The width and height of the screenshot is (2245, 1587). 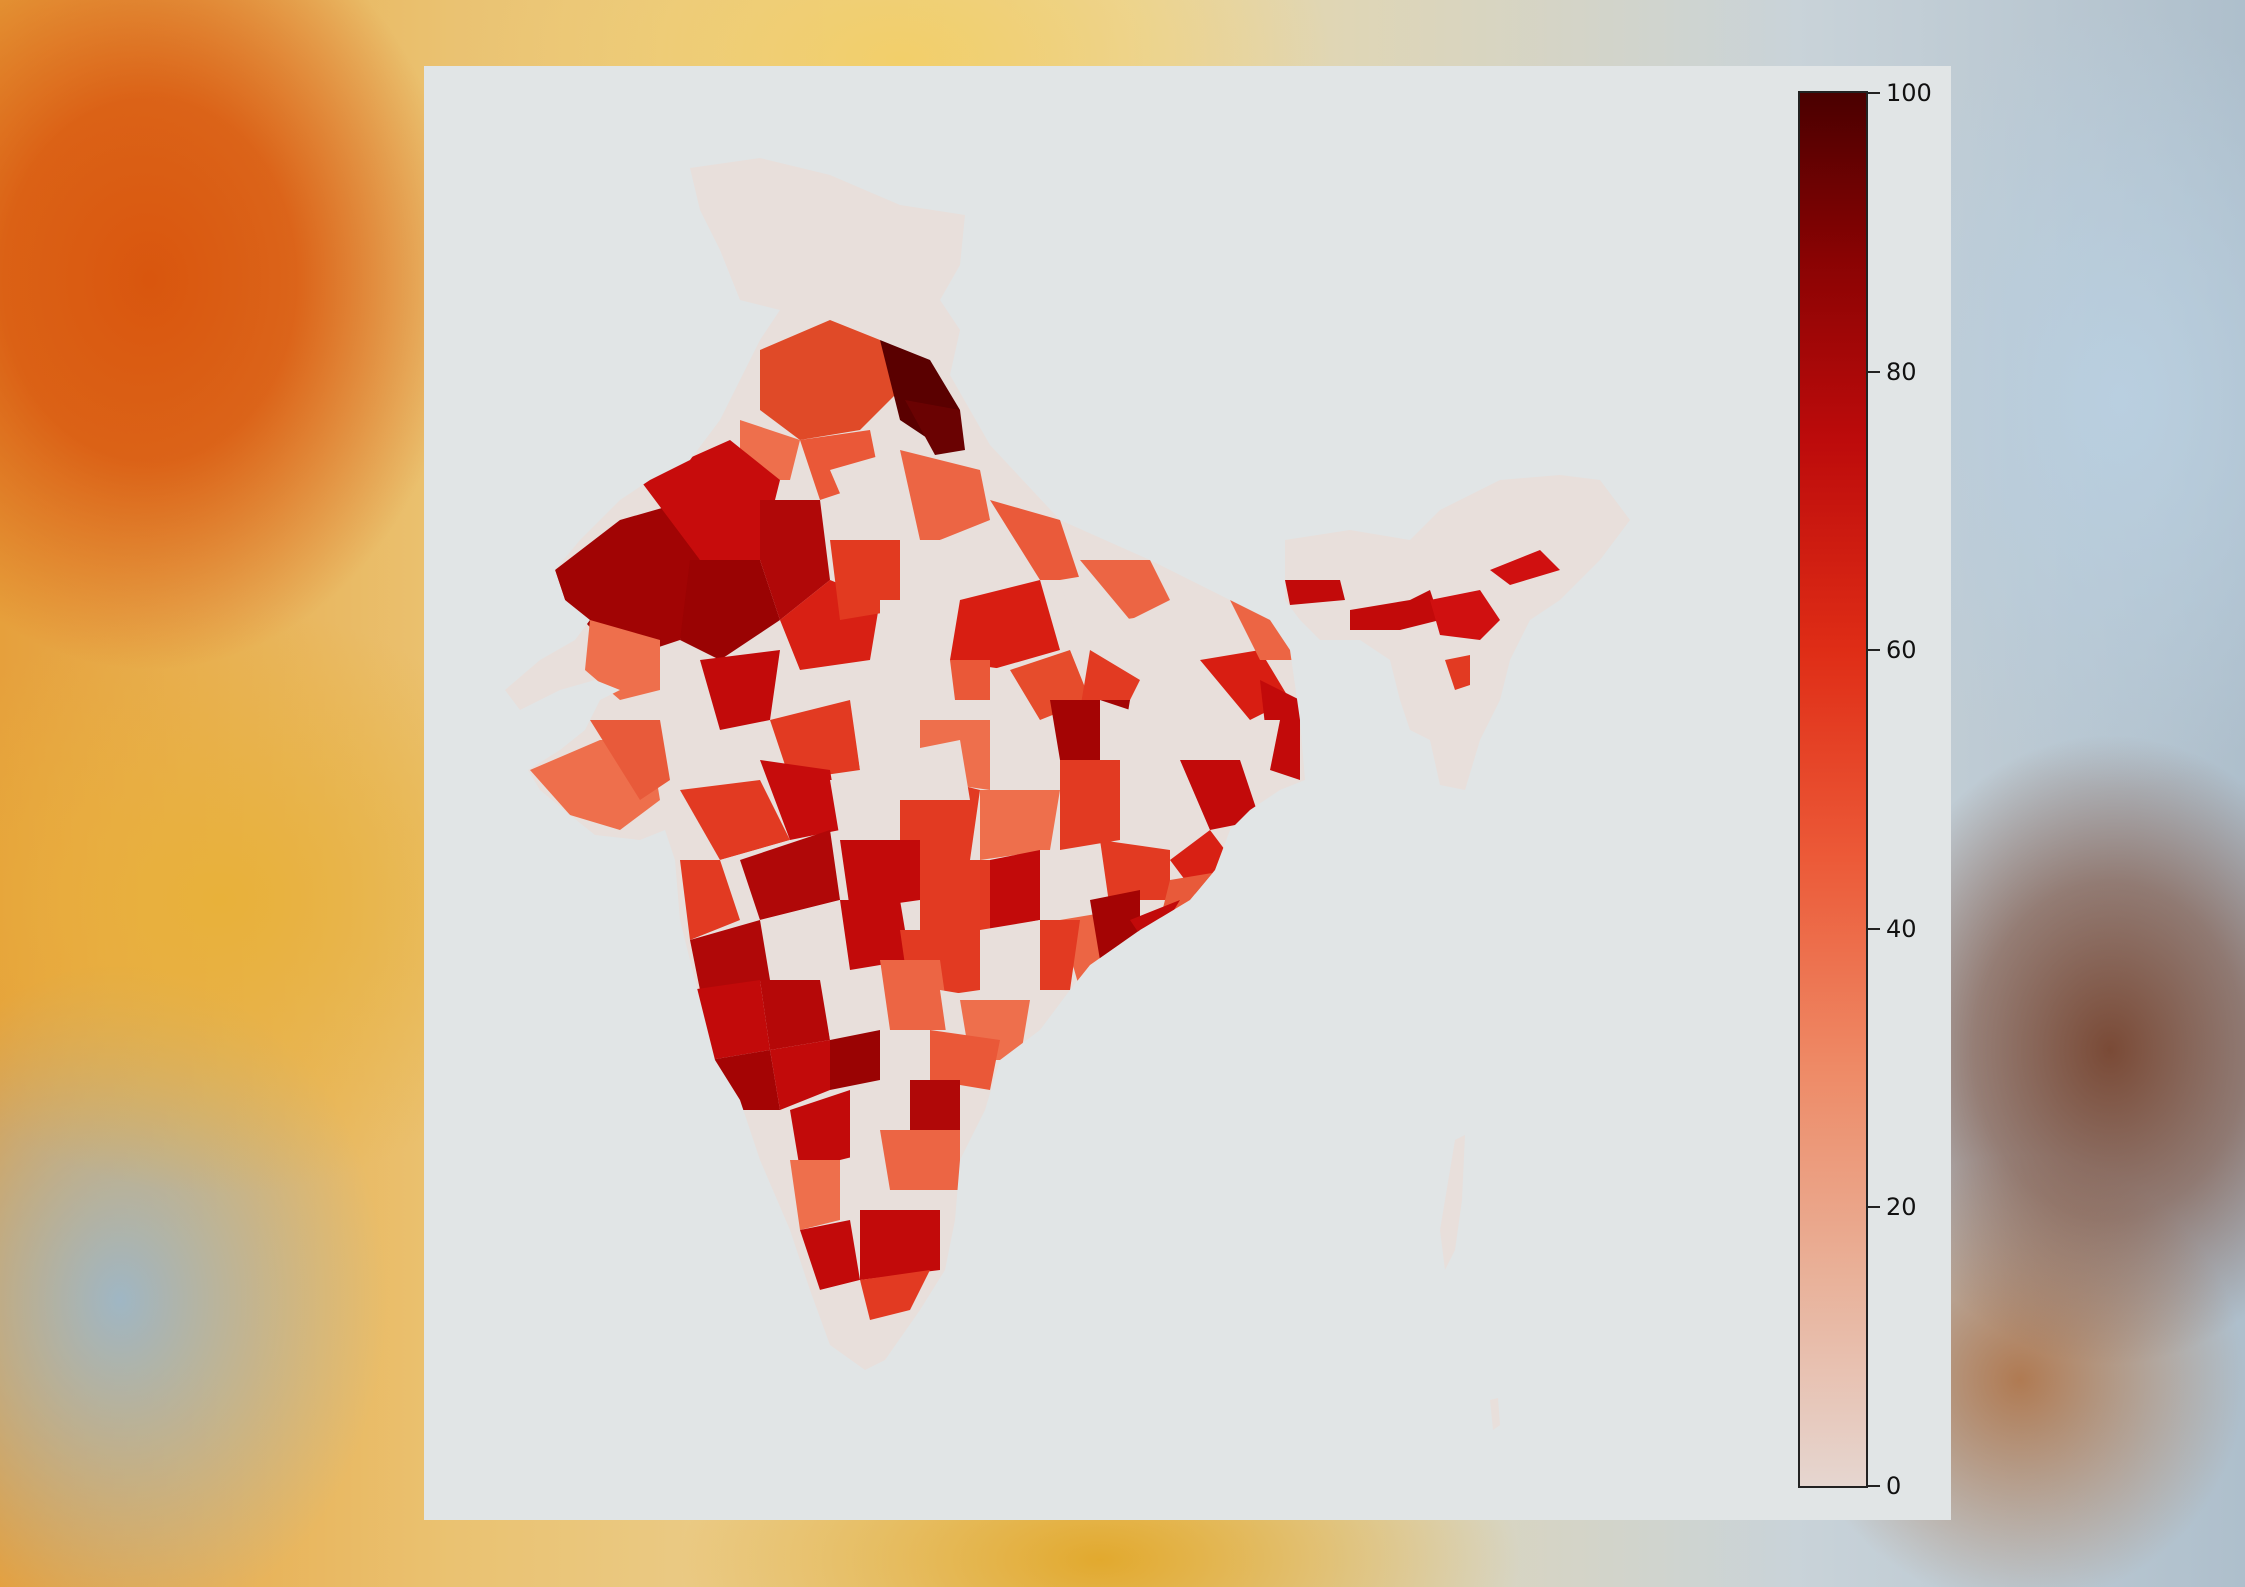 What do you see at coordinates (1452, 1202) in the screenshot?
I see `andaman-islands` at bounding box center [1452, 1202].